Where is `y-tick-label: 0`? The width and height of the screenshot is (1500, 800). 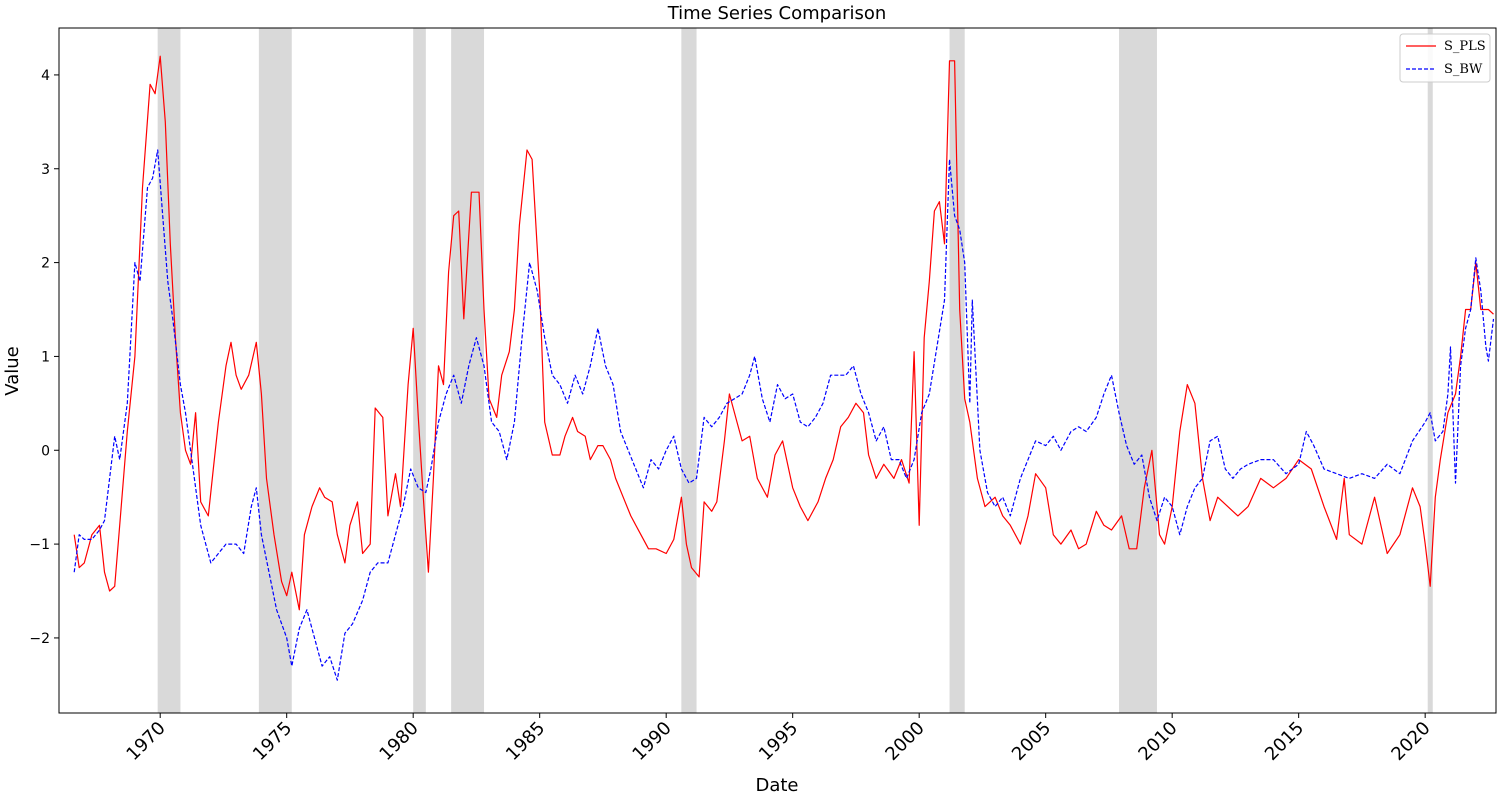
y-tick-label: 0 is located at coordinates (45, 451).